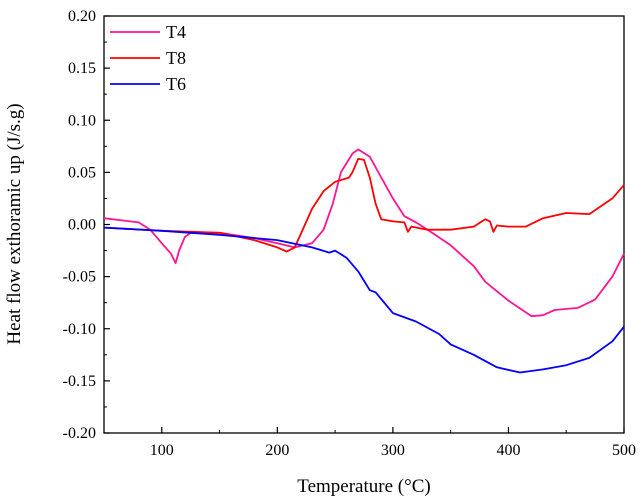 The width and height of the screenshot is (642, 504). Describe the element at coordinates (79, 329) in the screenshot. I see `y-tick-label: -0.10` at that location.